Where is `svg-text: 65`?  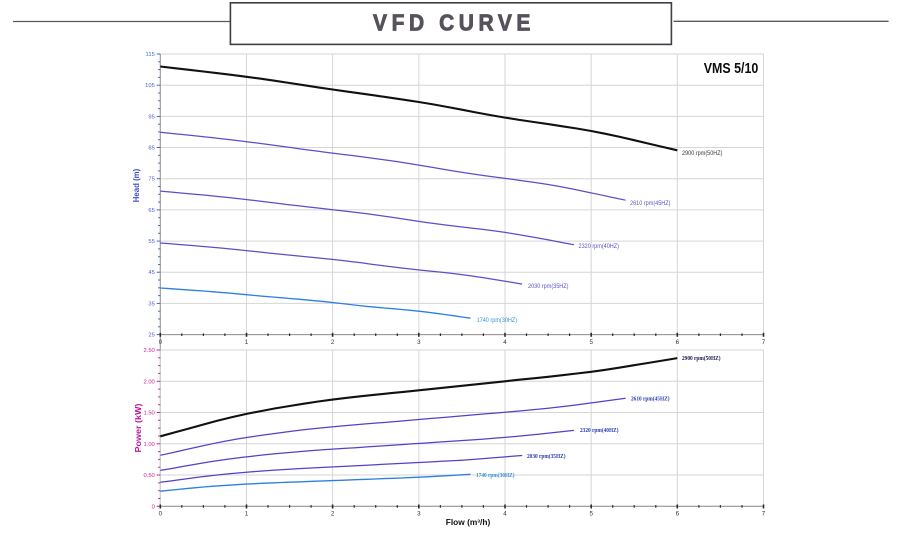 svg-text: 65 is located at coordinates (151, 211).